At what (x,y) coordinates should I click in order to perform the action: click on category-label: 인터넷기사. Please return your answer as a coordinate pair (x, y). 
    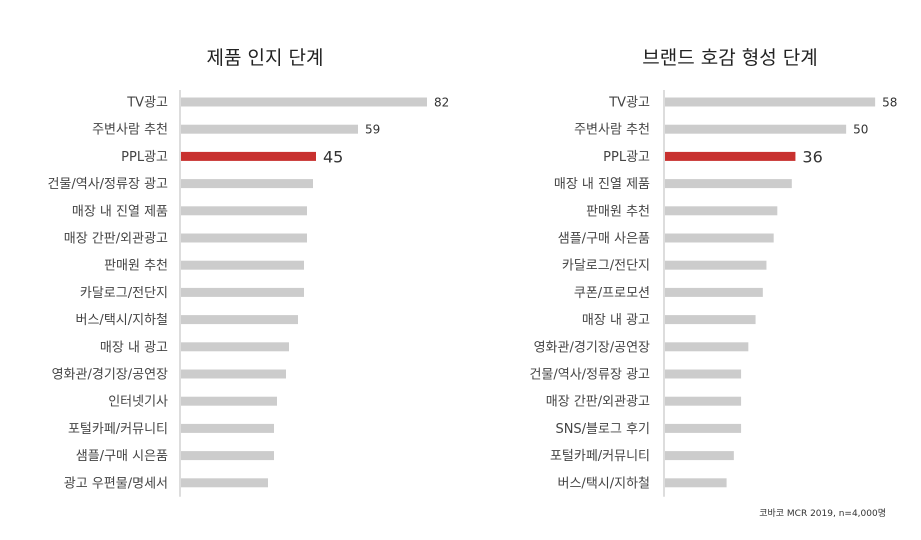
    Looking at the image, I should click on (138, 402).